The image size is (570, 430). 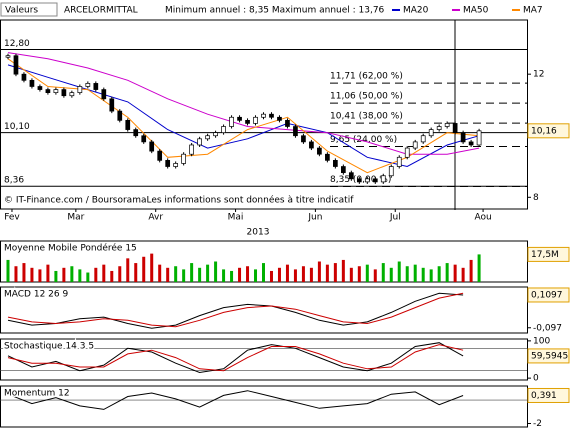 I want to click on x-tick-label: Mar, so click(x=75, y=218).